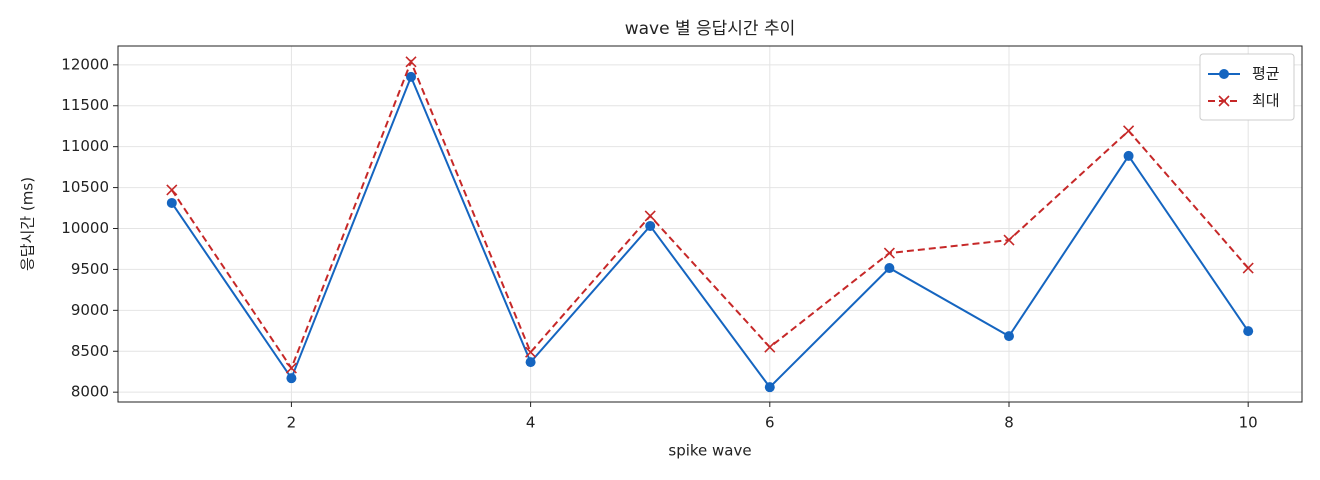 This screenshot has height=480, width=1320. I want to click on chart-title: wave 별 응답시간 추이, so click(710, 29).